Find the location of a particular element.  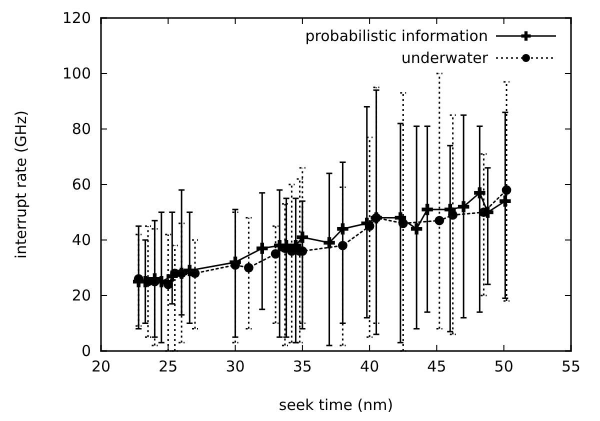

x-tick-label: 55 is located at coordinates (571, 367).